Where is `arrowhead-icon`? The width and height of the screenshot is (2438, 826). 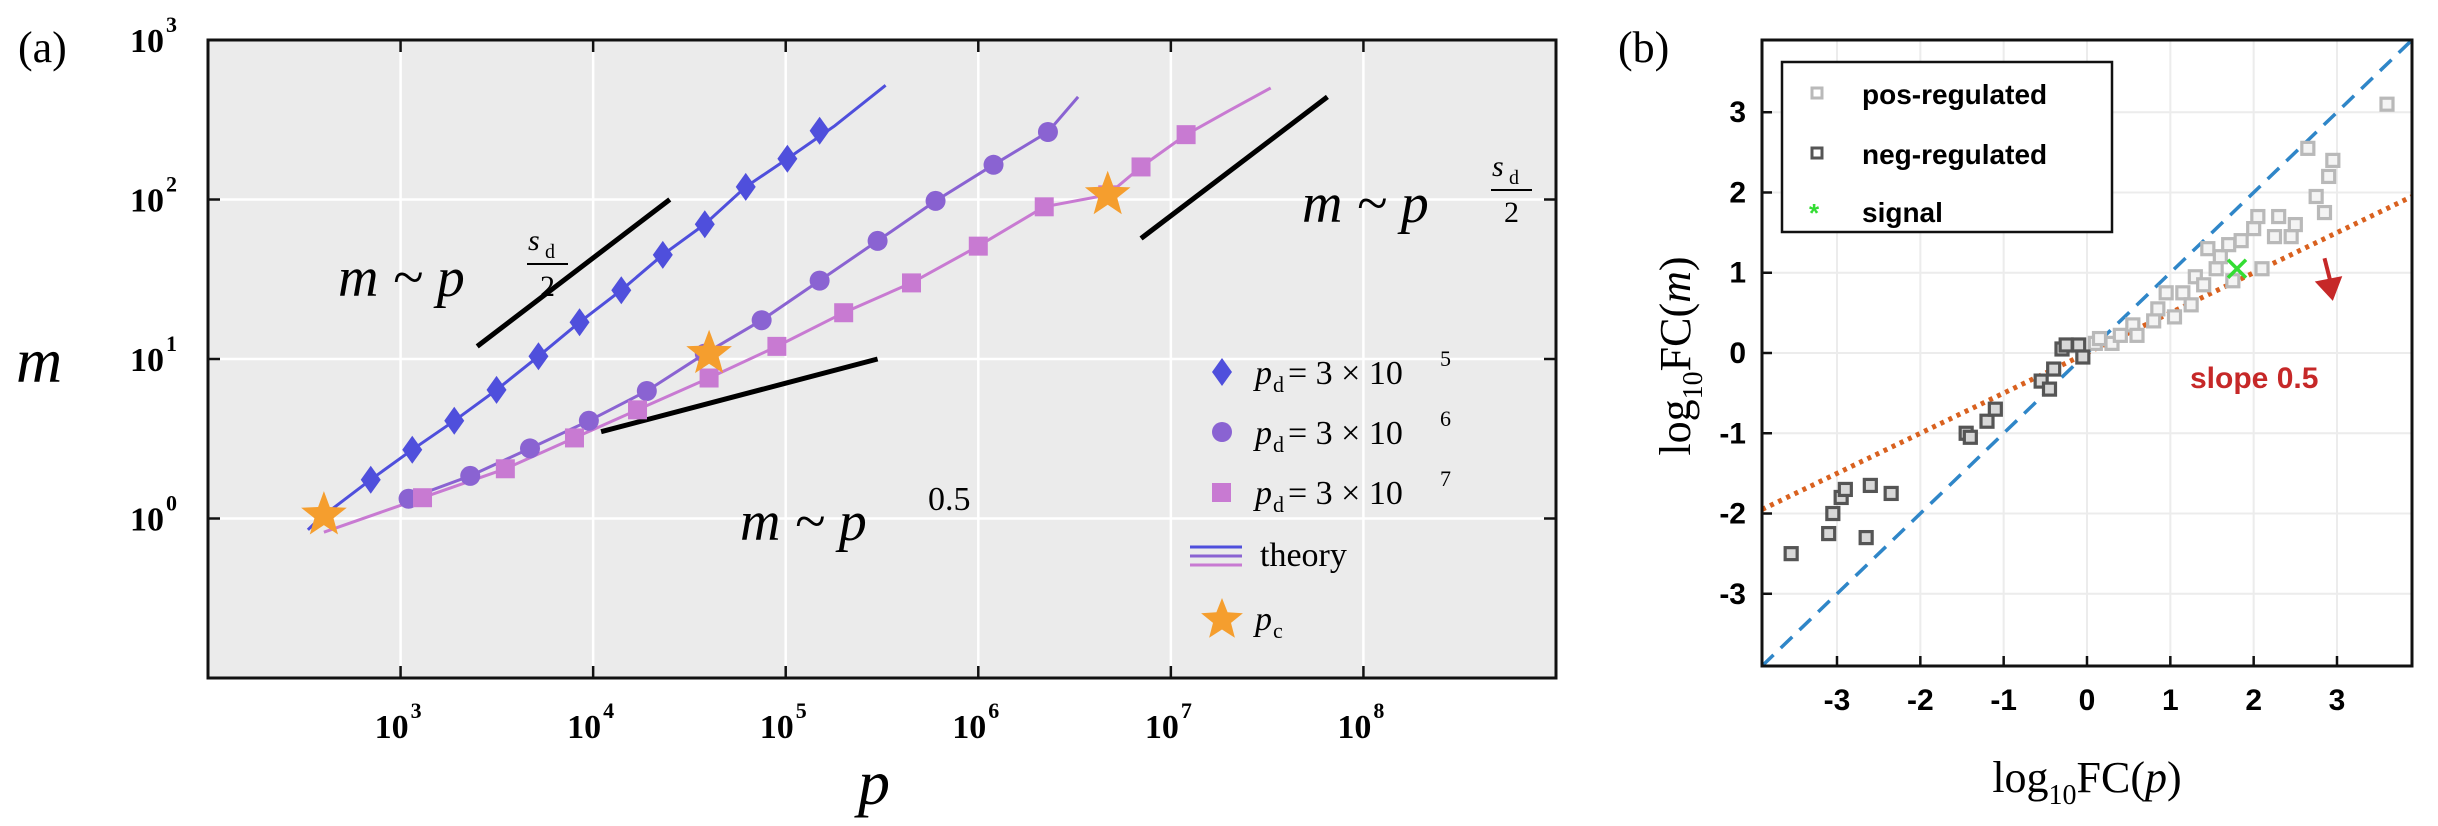 arrowhead-icon is located at coordinates (2328, 288).